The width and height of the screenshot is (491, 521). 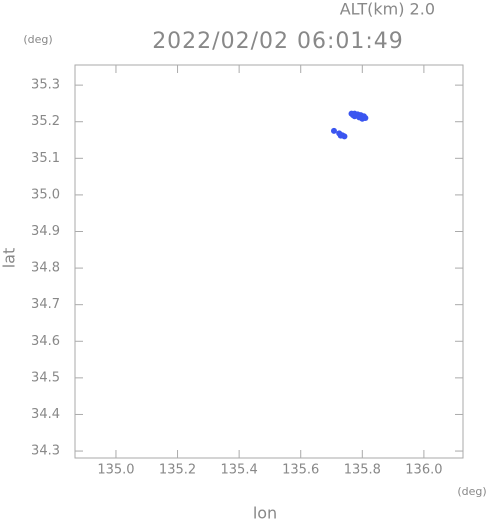 What do you see at coordinates (45, 304) in the screenshot?
I see `y-tick-label: 34.7` at bounding box center [45, 304].